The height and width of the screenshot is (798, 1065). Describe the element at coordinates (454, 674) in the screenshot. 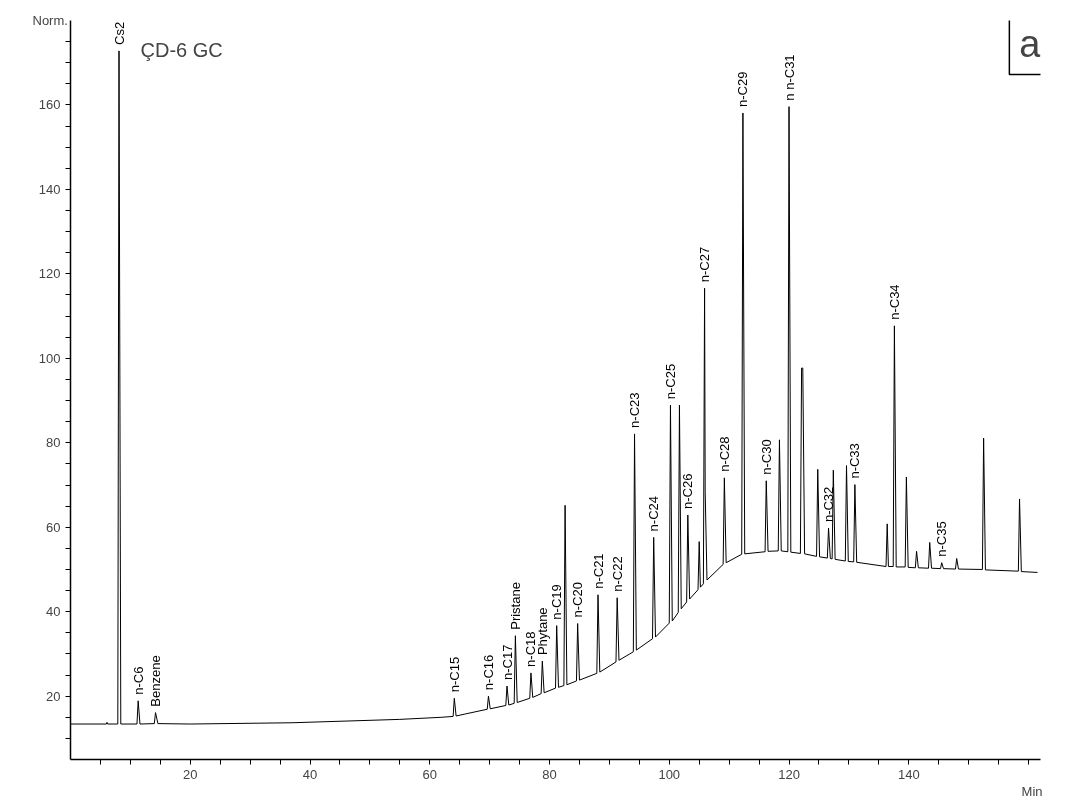

I see `annotation: n-C15` at that location.